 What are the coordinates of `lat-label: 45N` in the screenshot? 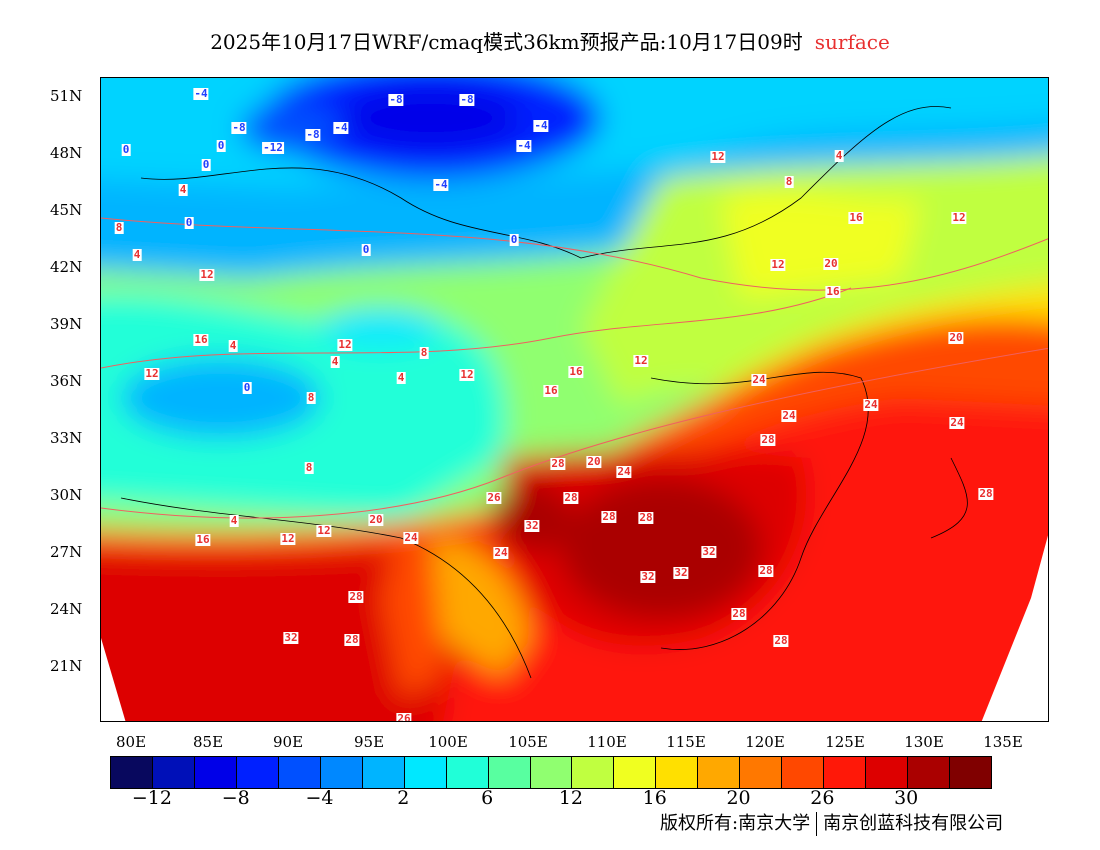 It's located at (66, 210).